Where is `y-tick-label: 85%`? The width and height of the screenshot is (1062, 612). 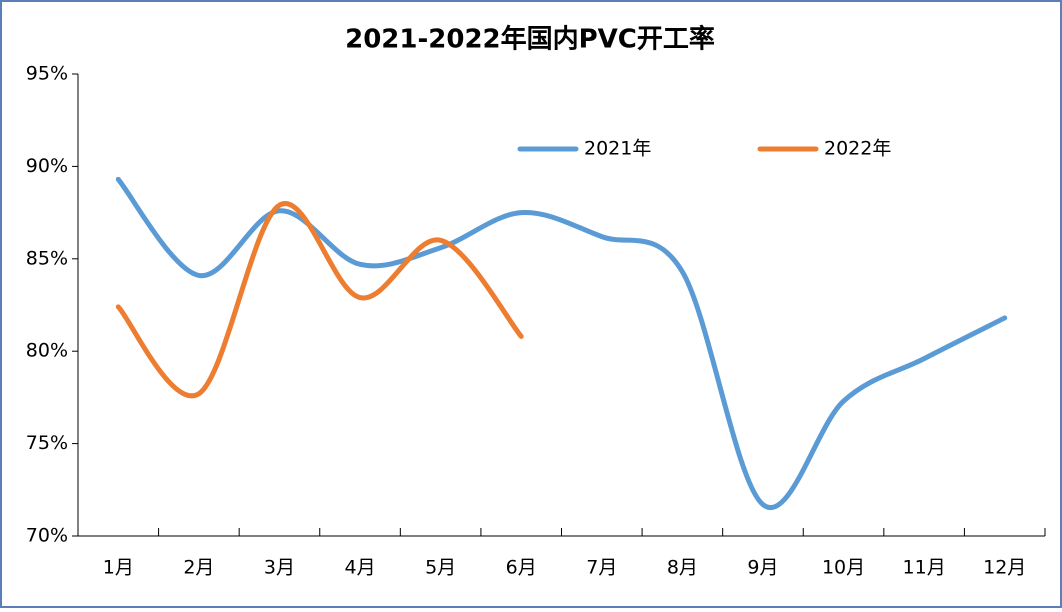 y-tick-label: 85% is located at coordinates (47, 258).